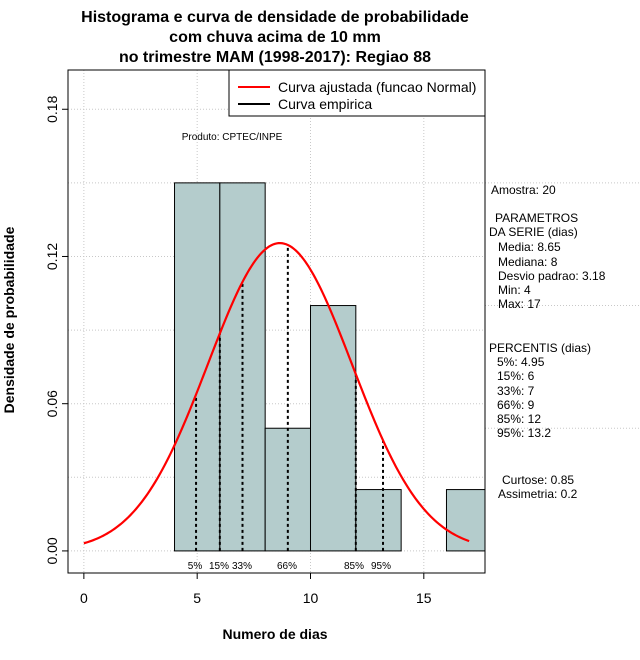 This screenshot has width=640, height=660. Describe the element at coordinates (516, 391) in the screenshot. I see `stat-p33: 33%: 7` at that location.